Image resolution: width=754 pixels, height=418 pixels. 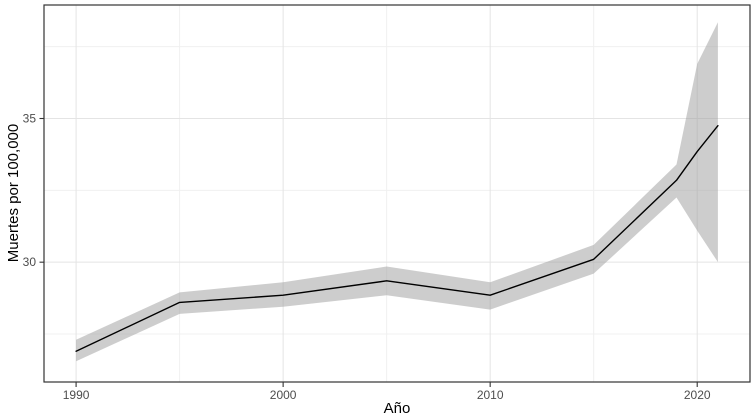 What do you see at coordinates (397, 408) in the screenshot?
I see `x-axis-title: Año` at bounding box center [397, 408].